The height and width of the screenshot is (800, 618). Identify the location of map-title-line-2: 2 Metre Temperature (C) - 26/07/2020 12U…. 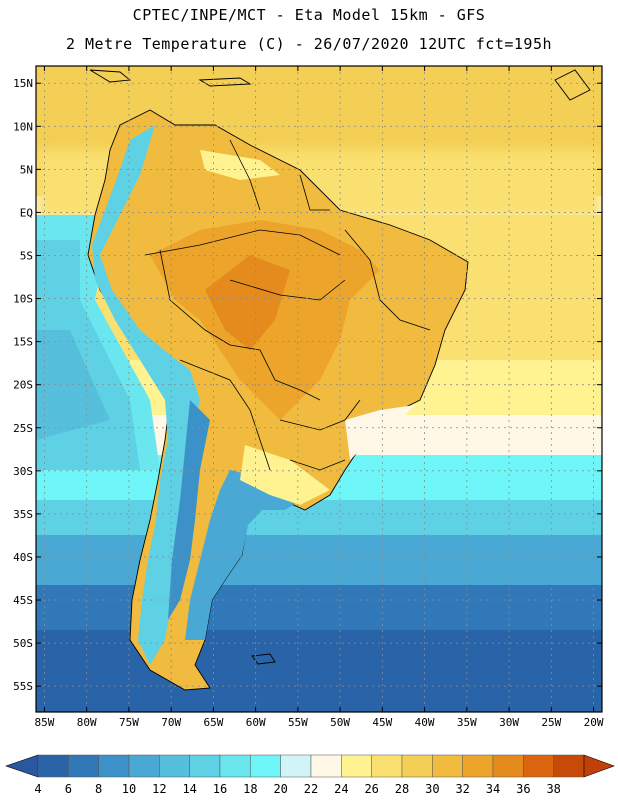
(309, 44).